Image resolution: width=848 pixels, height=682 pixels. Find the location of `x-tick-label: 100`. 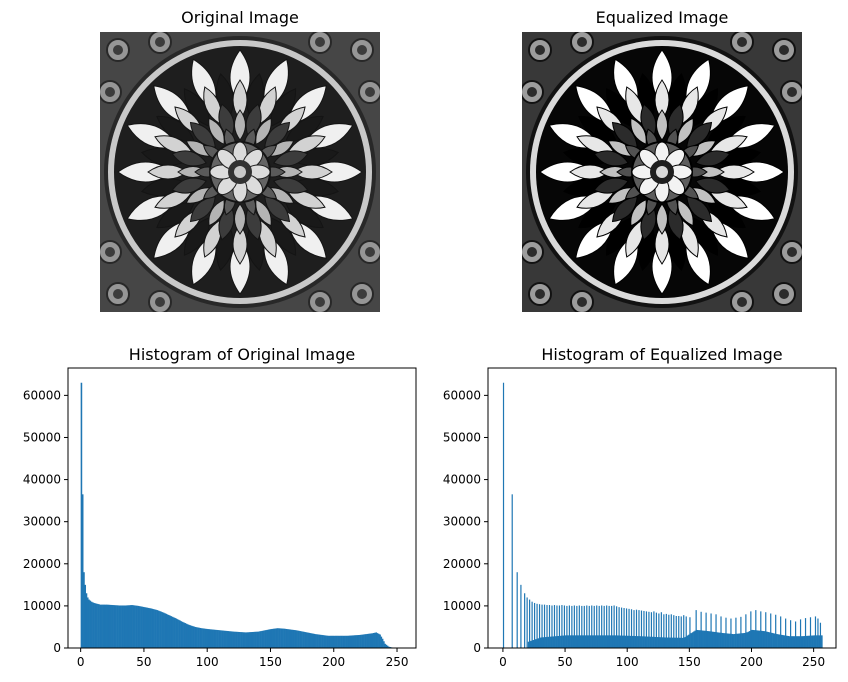

x-tick-label: 100 is located at coordinates (207, 662).